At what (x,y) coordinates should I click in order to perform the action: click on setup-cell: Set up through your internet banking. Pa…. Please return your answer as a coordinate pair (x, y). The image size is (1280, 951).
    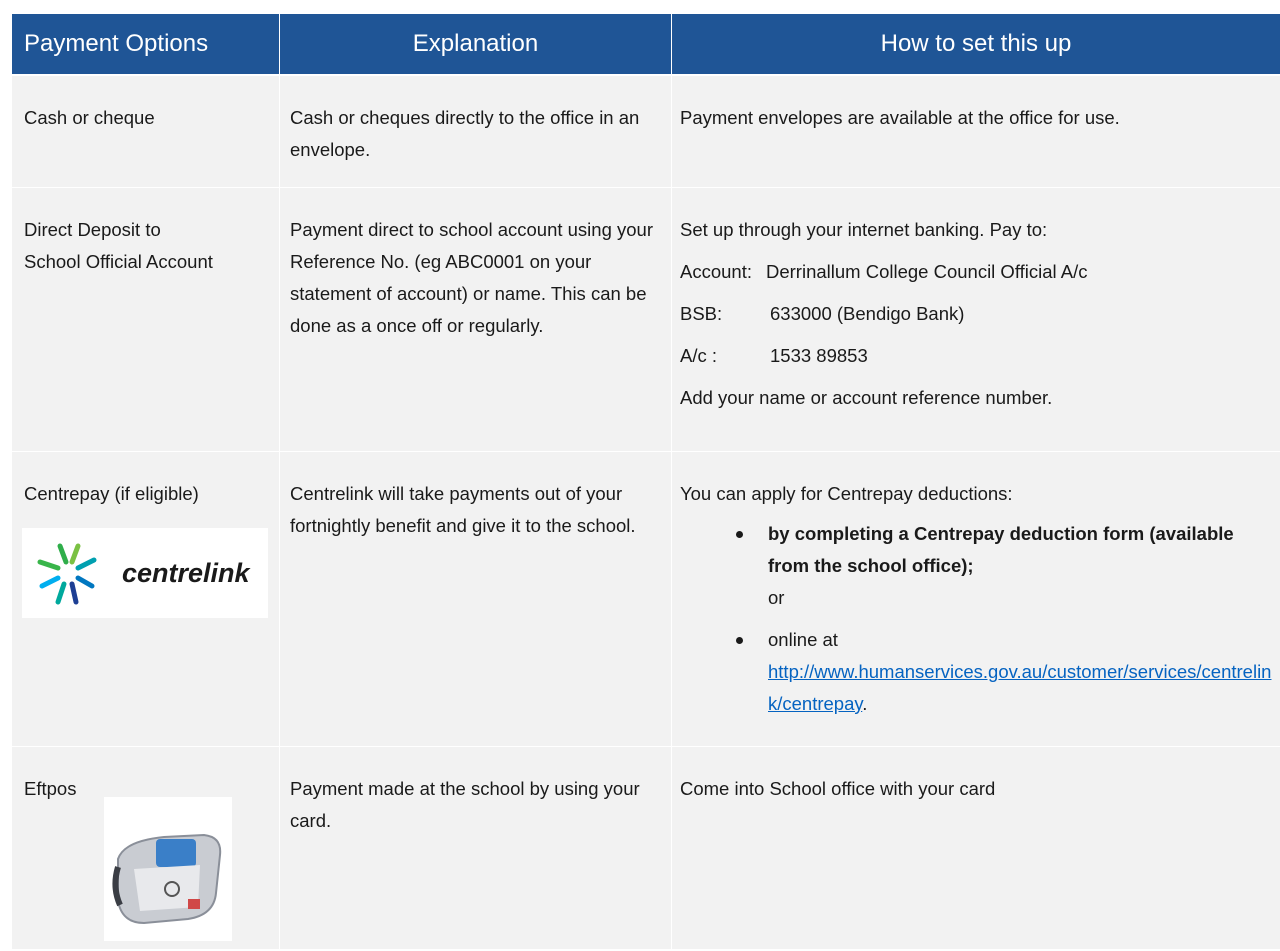
    Looking at the image, I should click on (976, 319).